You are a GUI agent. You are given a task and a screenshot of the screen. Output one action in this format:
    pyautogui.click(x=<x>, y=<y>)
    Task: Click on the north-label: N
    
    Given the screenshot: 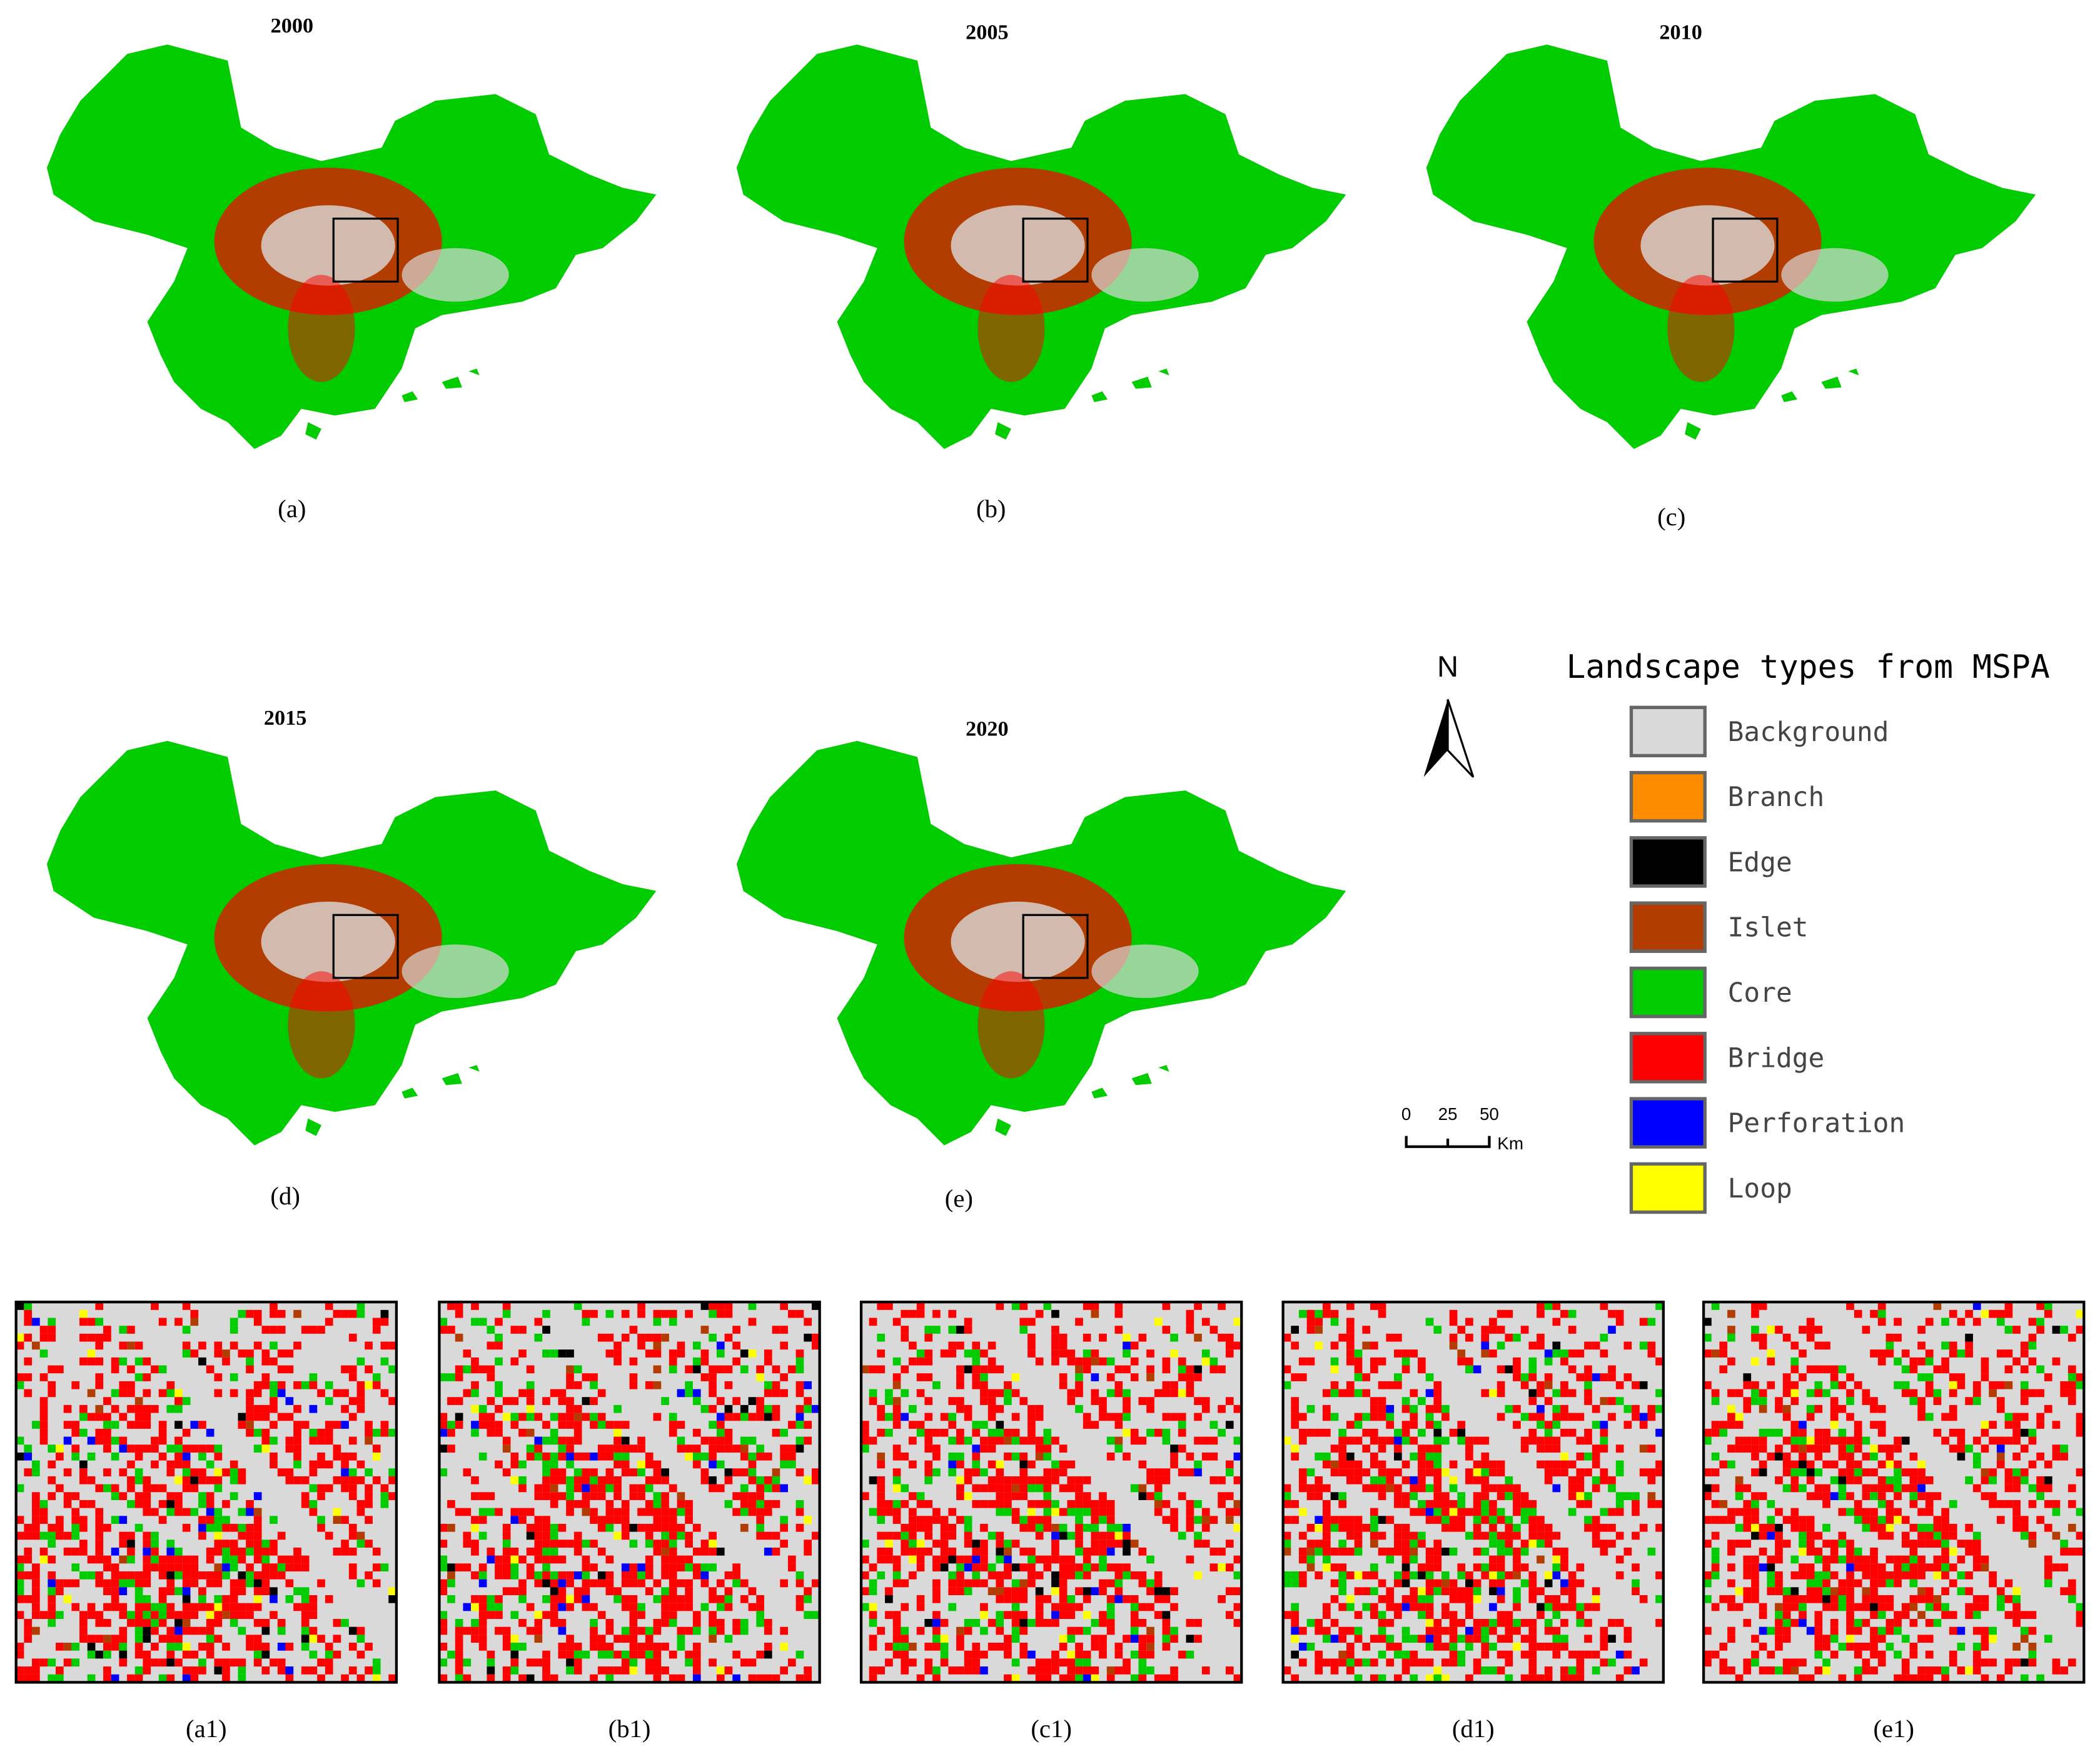 What is the action you would take?
    pyautogui.click(x=1447, y=666)
    